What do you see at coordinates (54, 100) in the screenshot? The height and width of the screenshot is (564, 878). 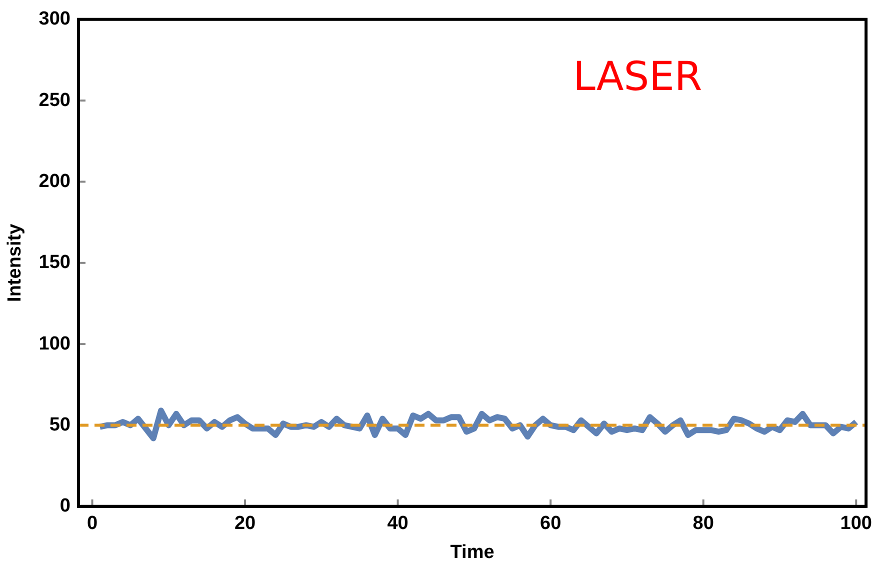 I see `y-tick-label: 250` at bounding box center [54, 100].